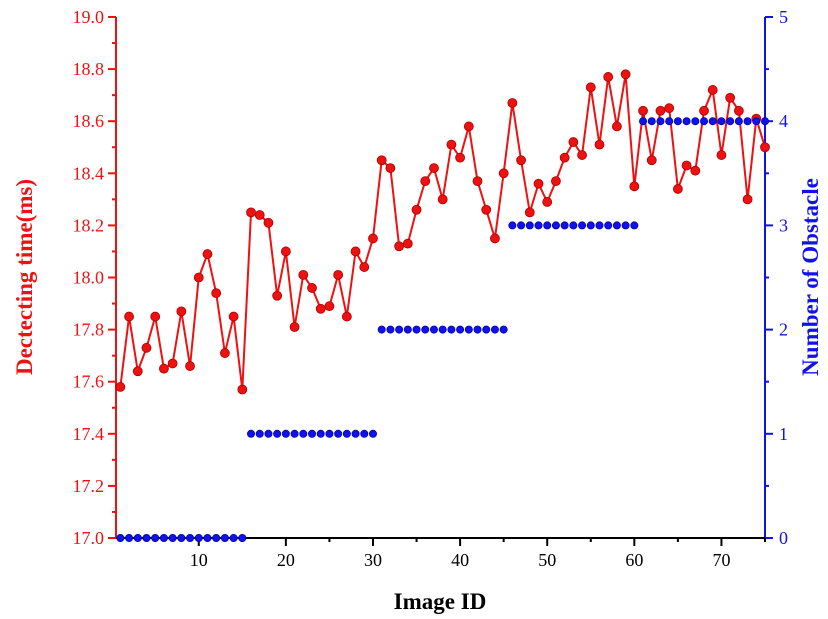 The height and width of the screenshot is (619, 828). What do you see at coordinates (89, 278) in the screenshot?
I see `left-tick-label: 18.0` at bounding box center [89, 278].